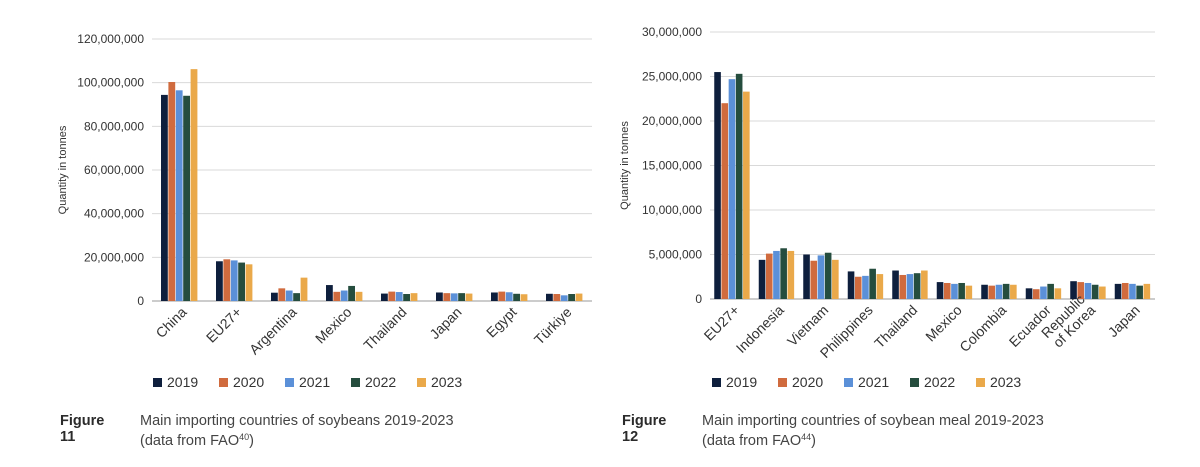  Describe the element at coordinates (114, 170) in the screenshot. I see `y-tick-label: 60,000,000` at that location.